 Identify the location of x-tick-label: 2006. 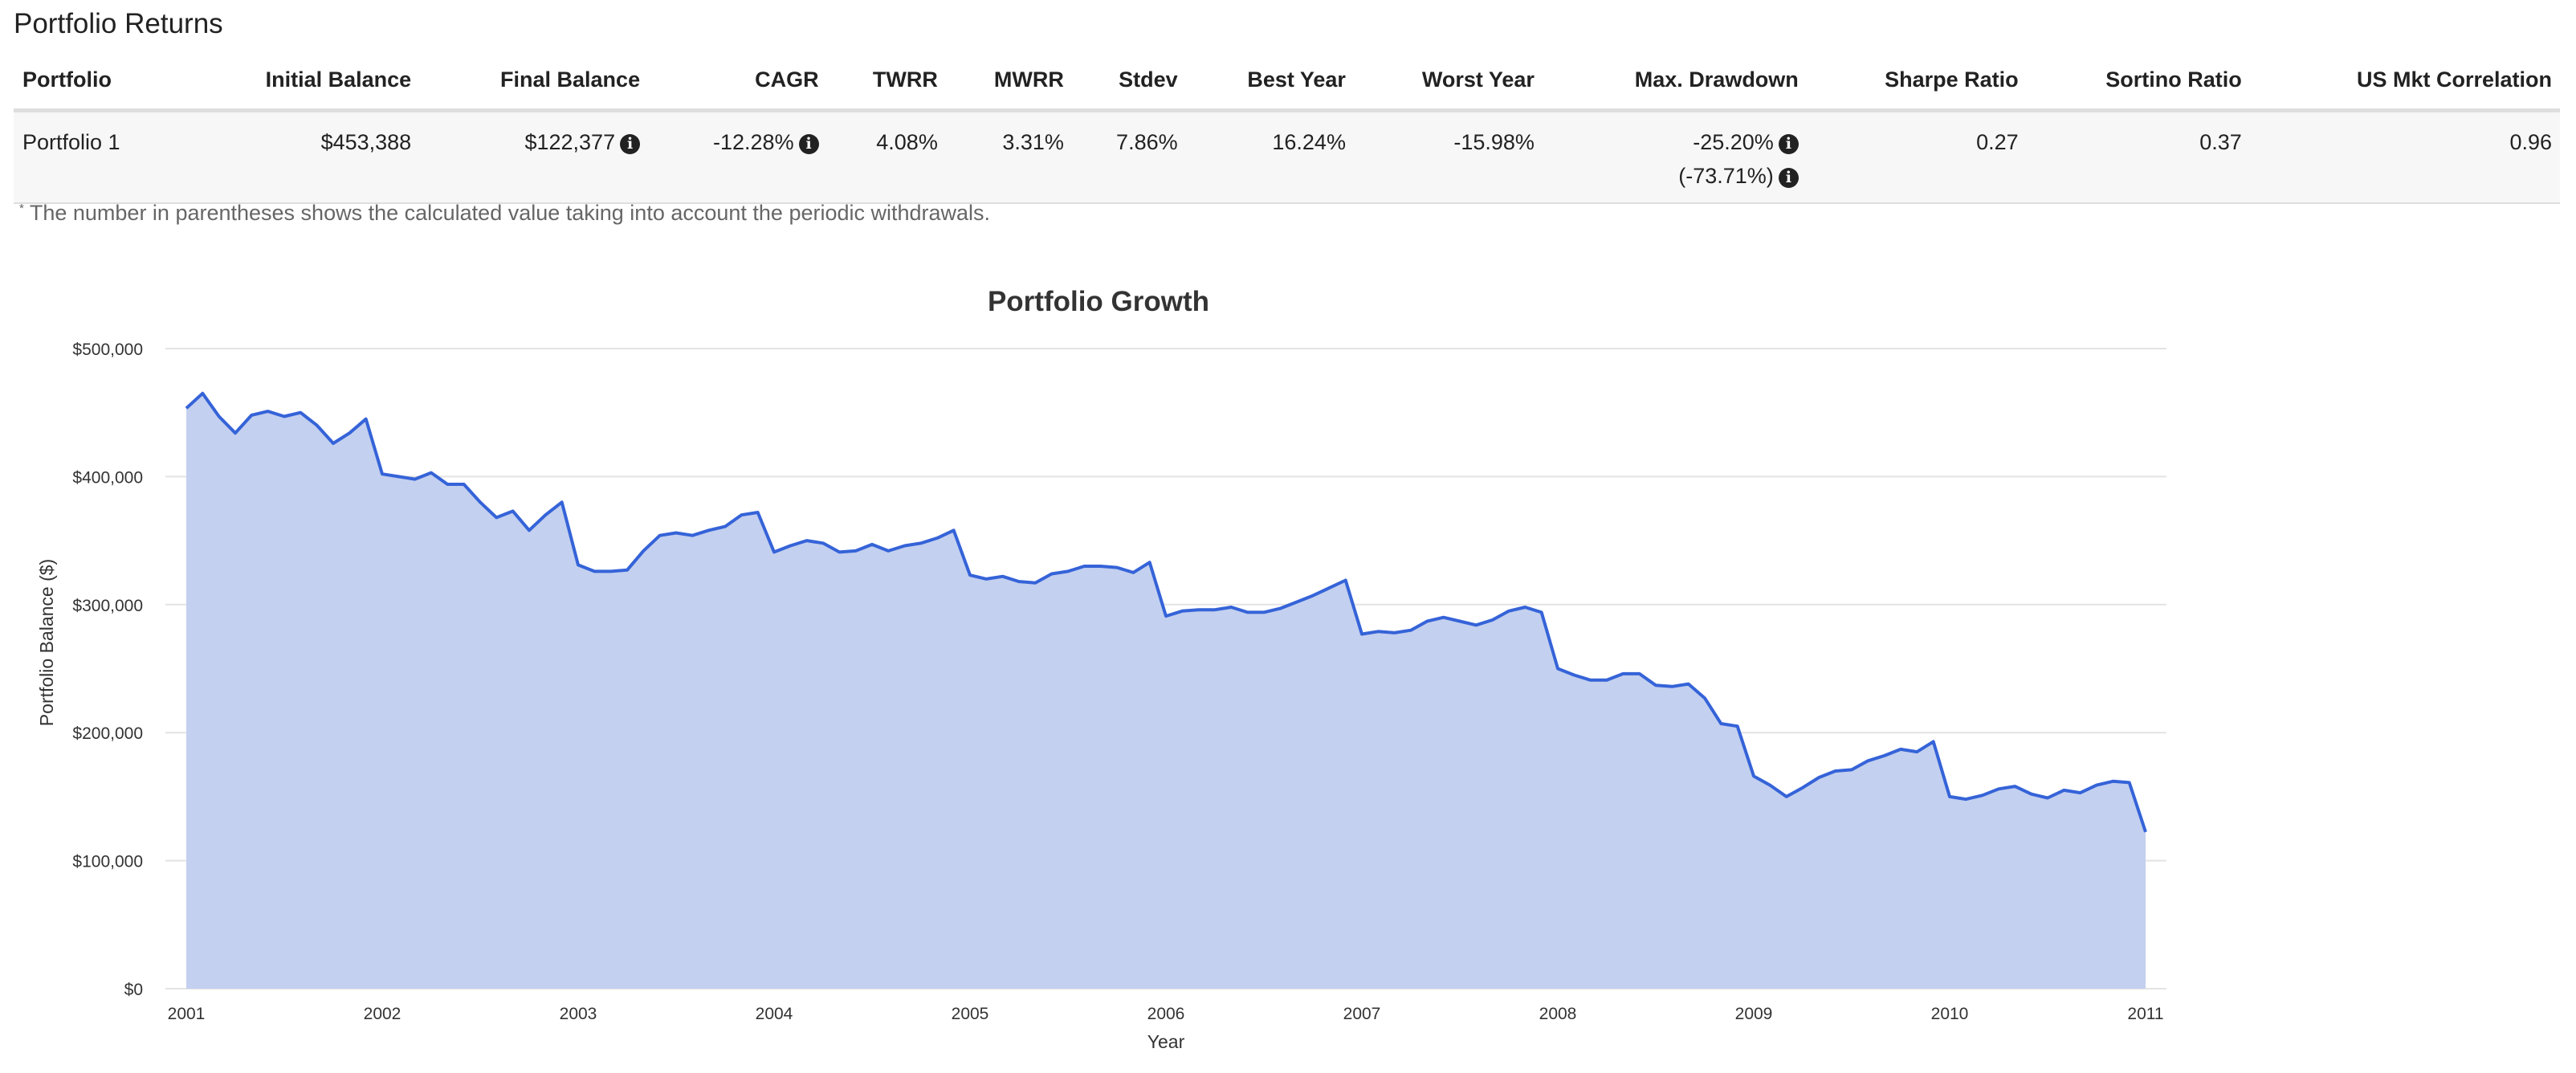
(1166, 1014).